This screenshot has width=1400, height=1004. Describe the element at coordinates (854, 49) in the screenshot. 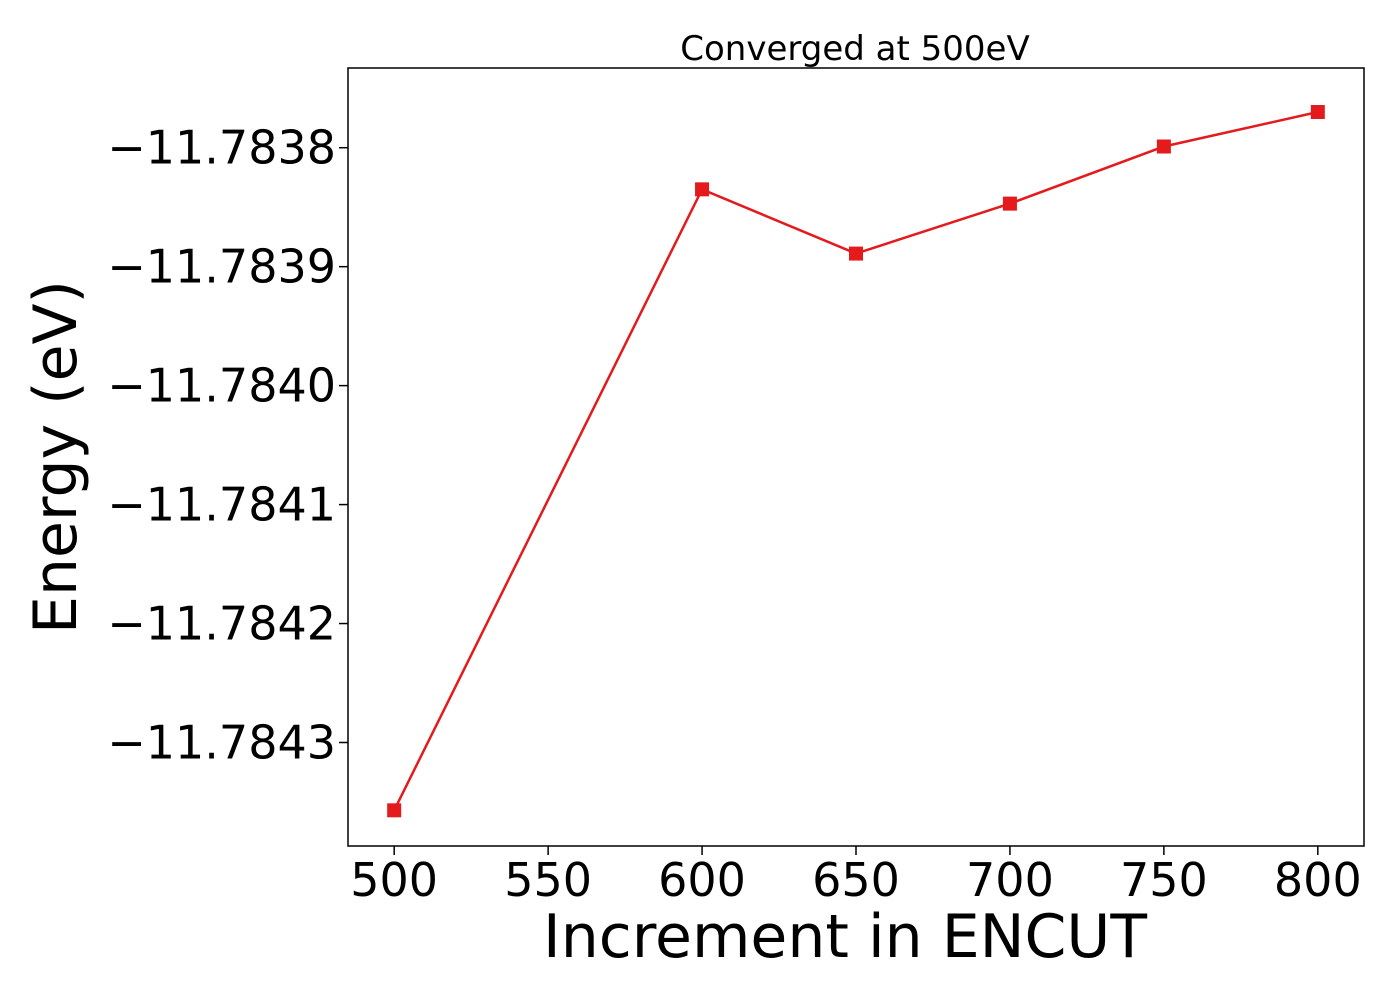

I see `chart-title: Converged at 500eV` at that location.